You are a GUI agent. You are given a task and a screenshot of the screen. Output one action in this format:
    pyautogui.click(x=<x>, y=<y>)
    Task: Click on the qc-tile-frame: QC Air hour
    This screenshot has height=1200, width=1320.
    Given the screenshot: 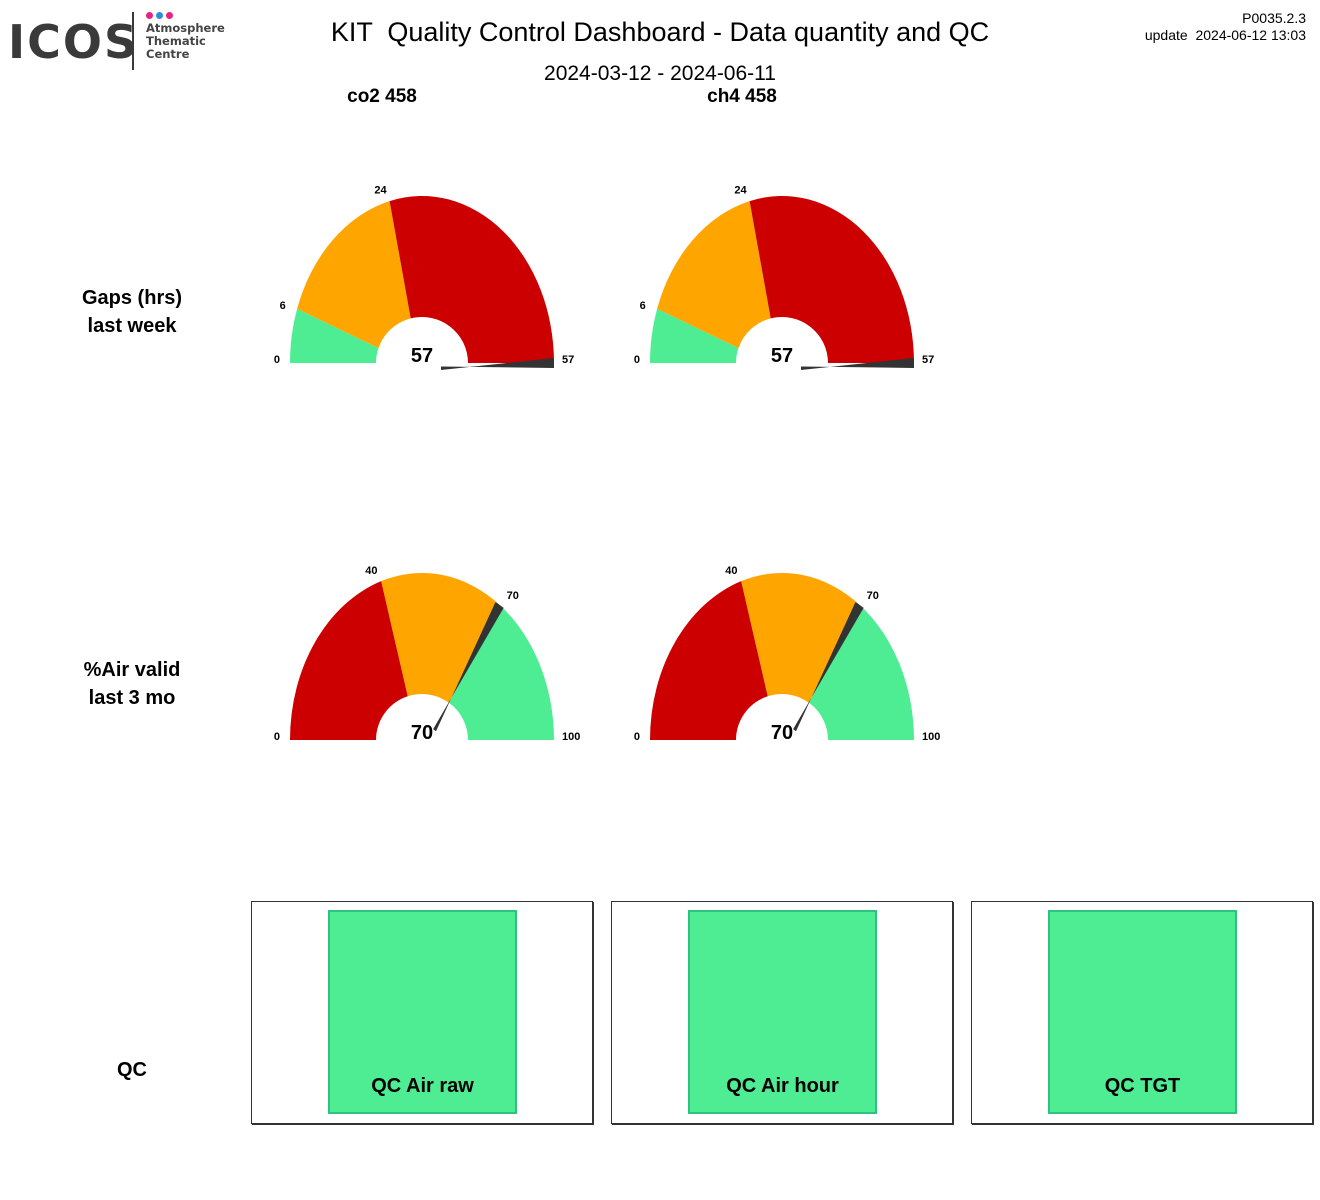 What is the action you would take?
    pyautogui.click(x=782, y=1012)
    